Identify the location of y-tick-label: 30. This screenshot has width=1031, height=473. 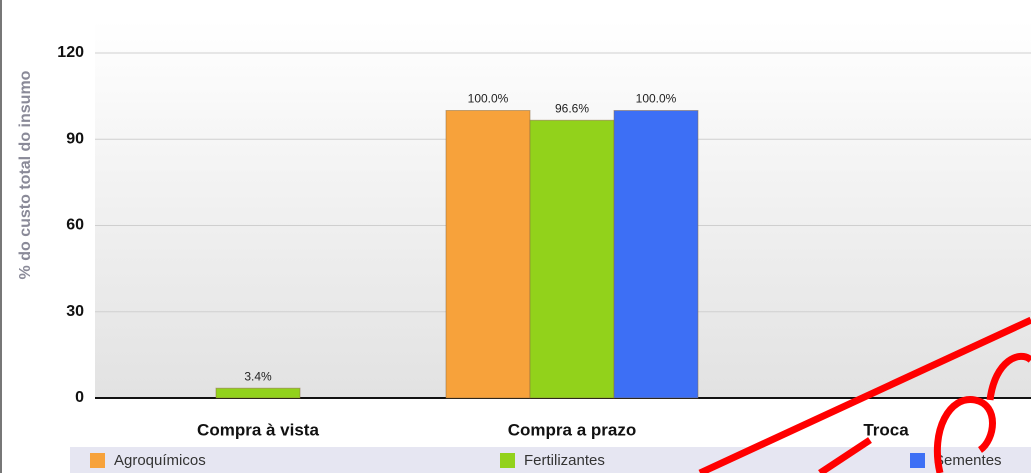
(75, 311).